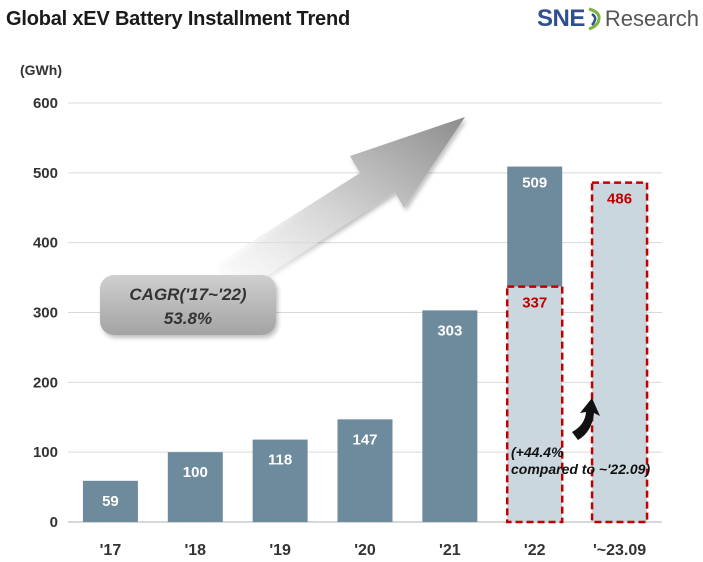 The width and height of the screenshot is (703, 562). What do you see at coordinates (45, 382) in the screenshot?
I see `y-tick-label: 200` at bounding box center [45, 382].